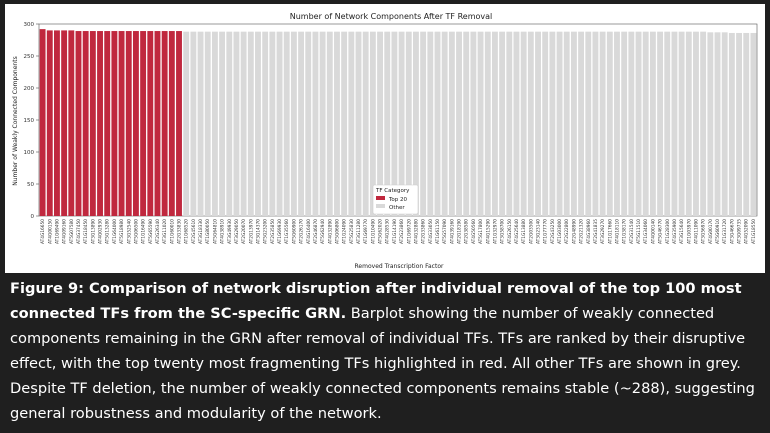 This screenshot has width=770, height=433. What do you see at coordinates (208, 231) in the screenshot?
I see `x-tick-label: AT1G80050` at bounding box center [208, 231].